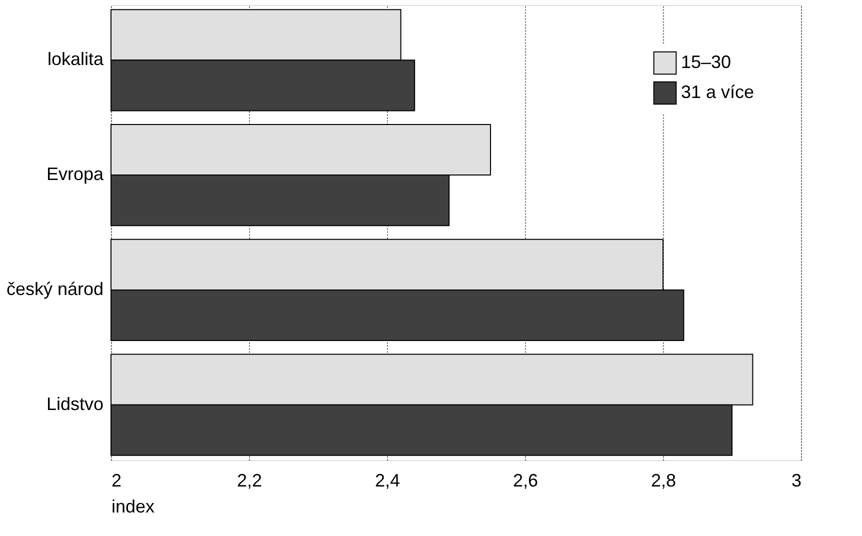 This screenshot has width=862, height=536. What do you see at coordinates (133, 506) in the screenshot?
I see `x-axis-title: index` at bounding box center [133, 506].